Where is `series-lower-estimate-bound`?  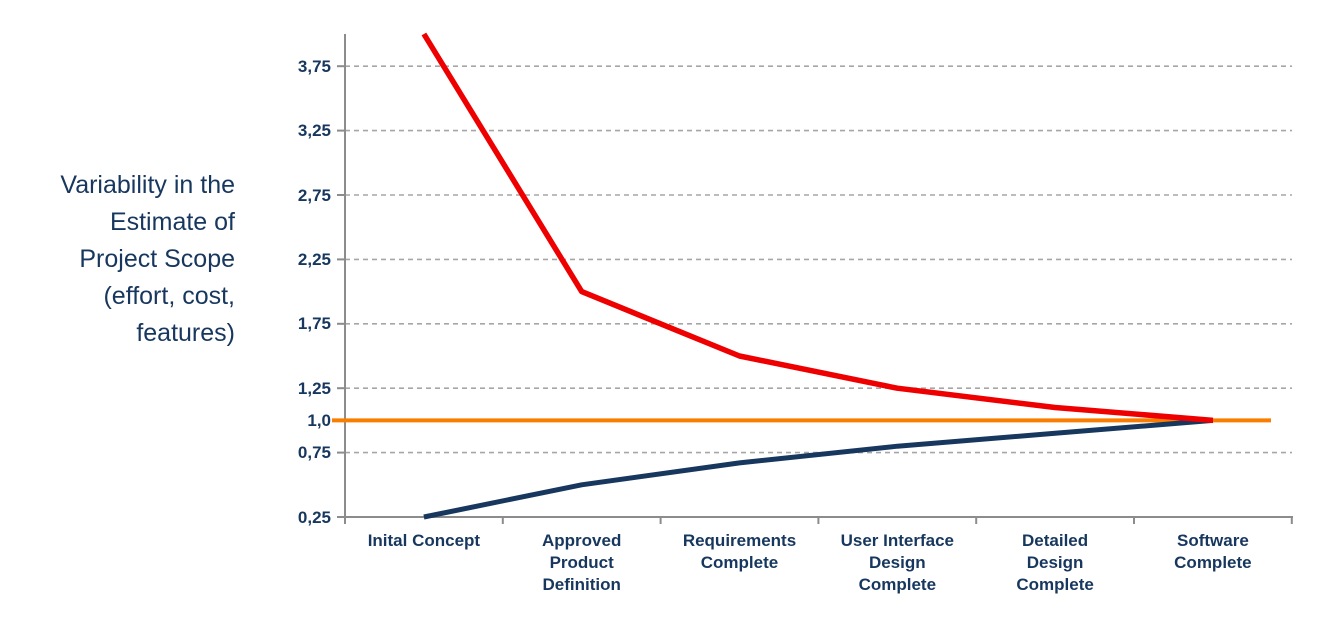 series-lower-estimate-bound is located at coordinates (818, 468).